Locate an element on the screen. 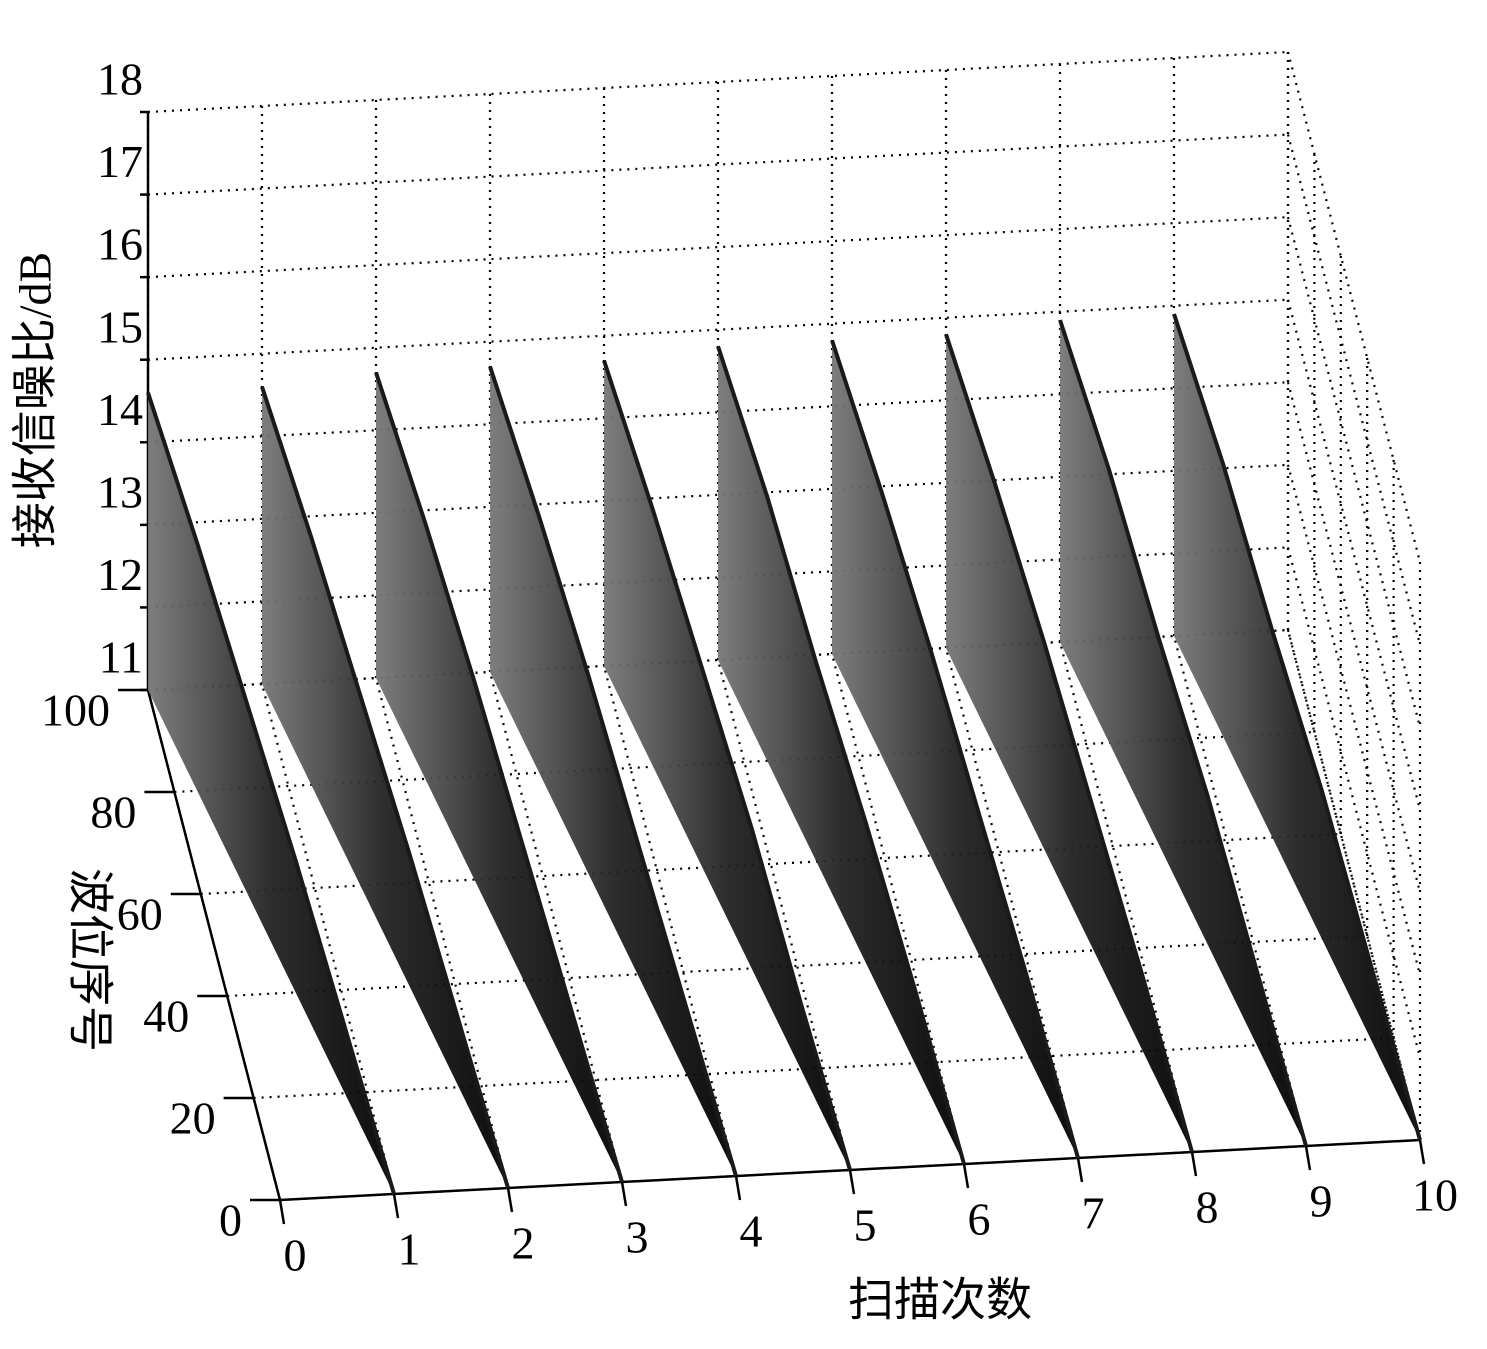 Image resolution: width=1487 pixels, height=1349 pixels. z-axis-label: 接收信噪比/dB is located at coordinates (35, 400).